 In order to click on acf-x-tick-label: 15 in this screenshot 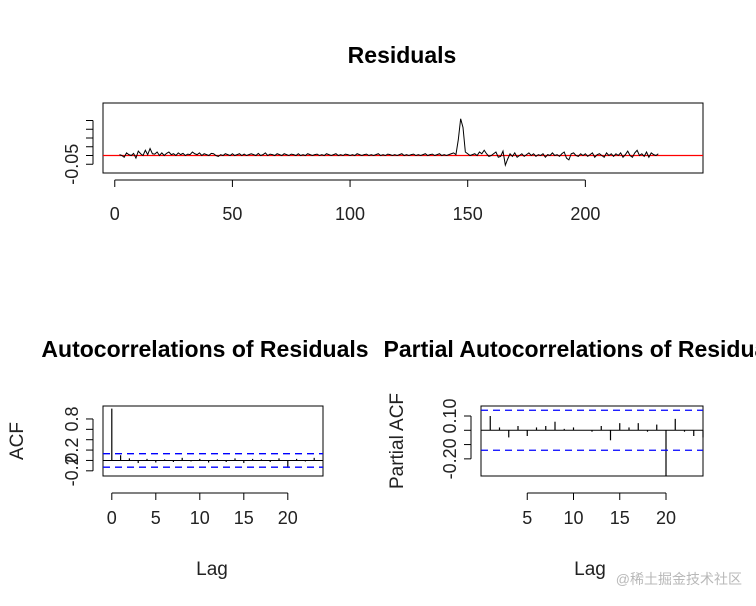, I will do `click(244, 518)`.